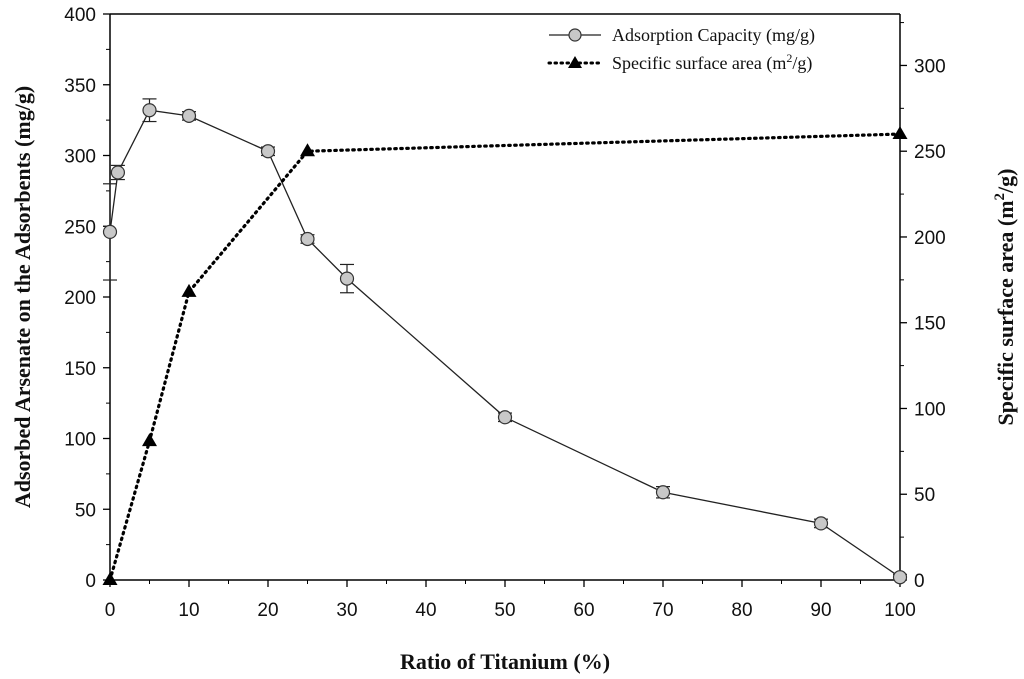 The width and height of the screenshot is (1024, 679). Describe the element at coordinates (80, 440) in the screenshot. I see `y-left-tick-label: 100` at that location.